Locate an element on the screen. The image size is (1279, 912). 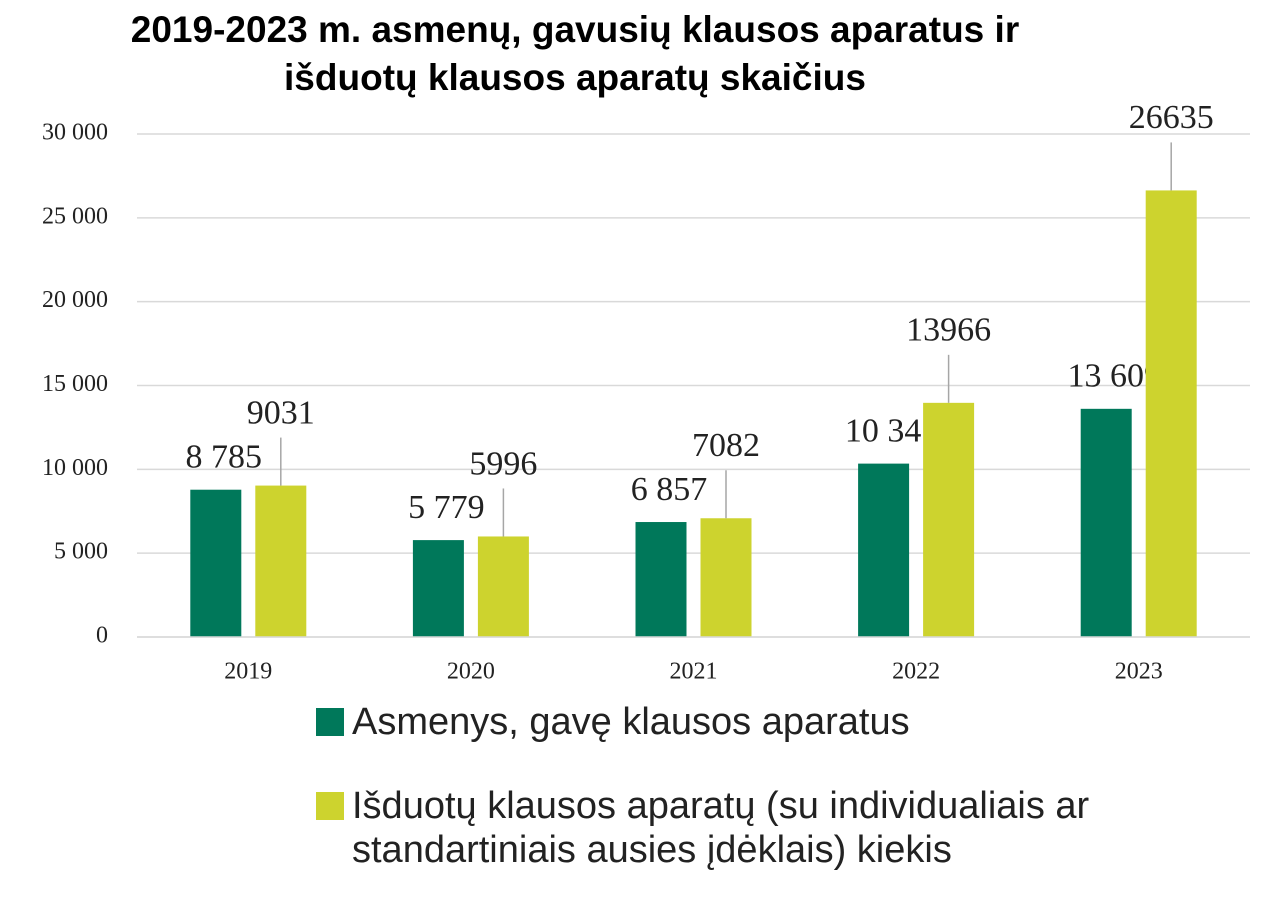
y-tick-label: 5 000 is located at coordinates (81, 552).